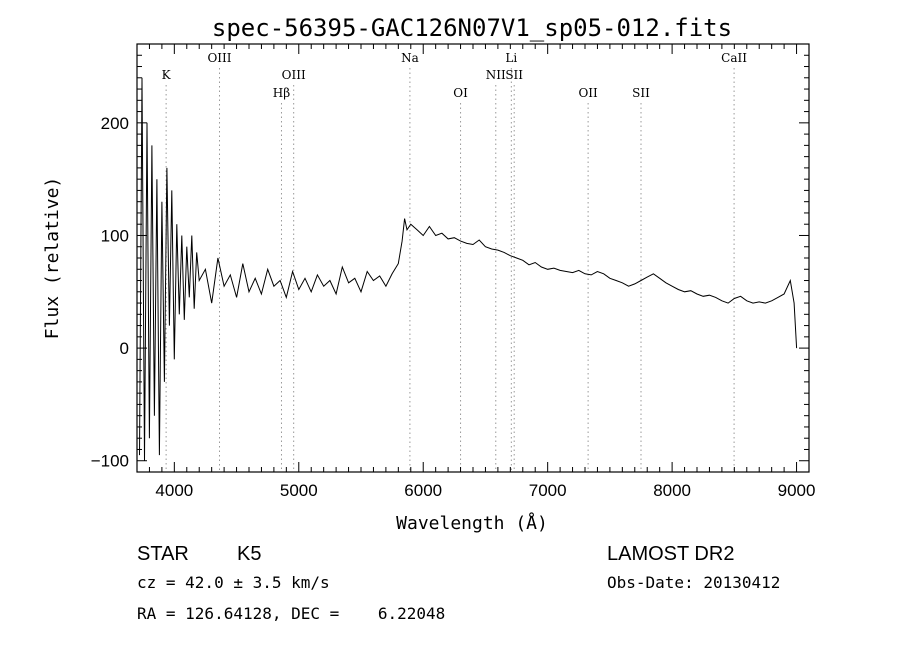  Describe the element at coordinates (163, 554) in the screenshot. I see `object-type: STAR` at that location.